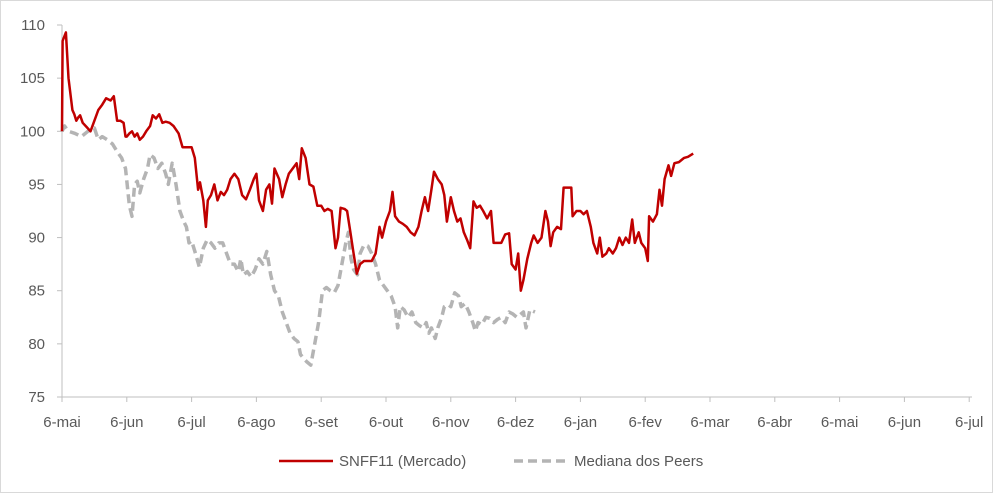 The image size is (993, 493). I want to click on y-tick-label: 105, so click(32, 78).